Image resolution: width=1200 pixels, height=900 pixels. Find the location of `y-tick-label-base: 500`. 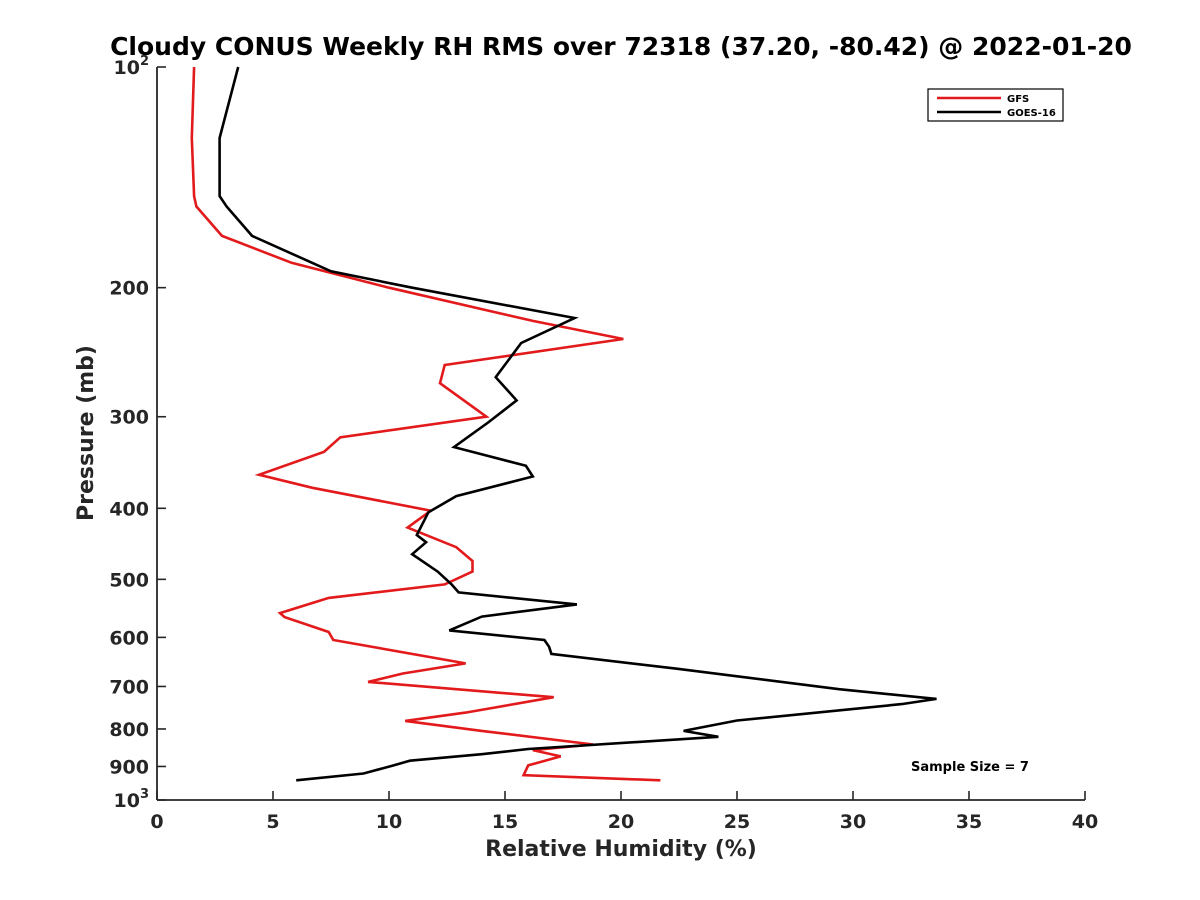

y-tick-label-base: 500 is located at coordinates (129, 580).